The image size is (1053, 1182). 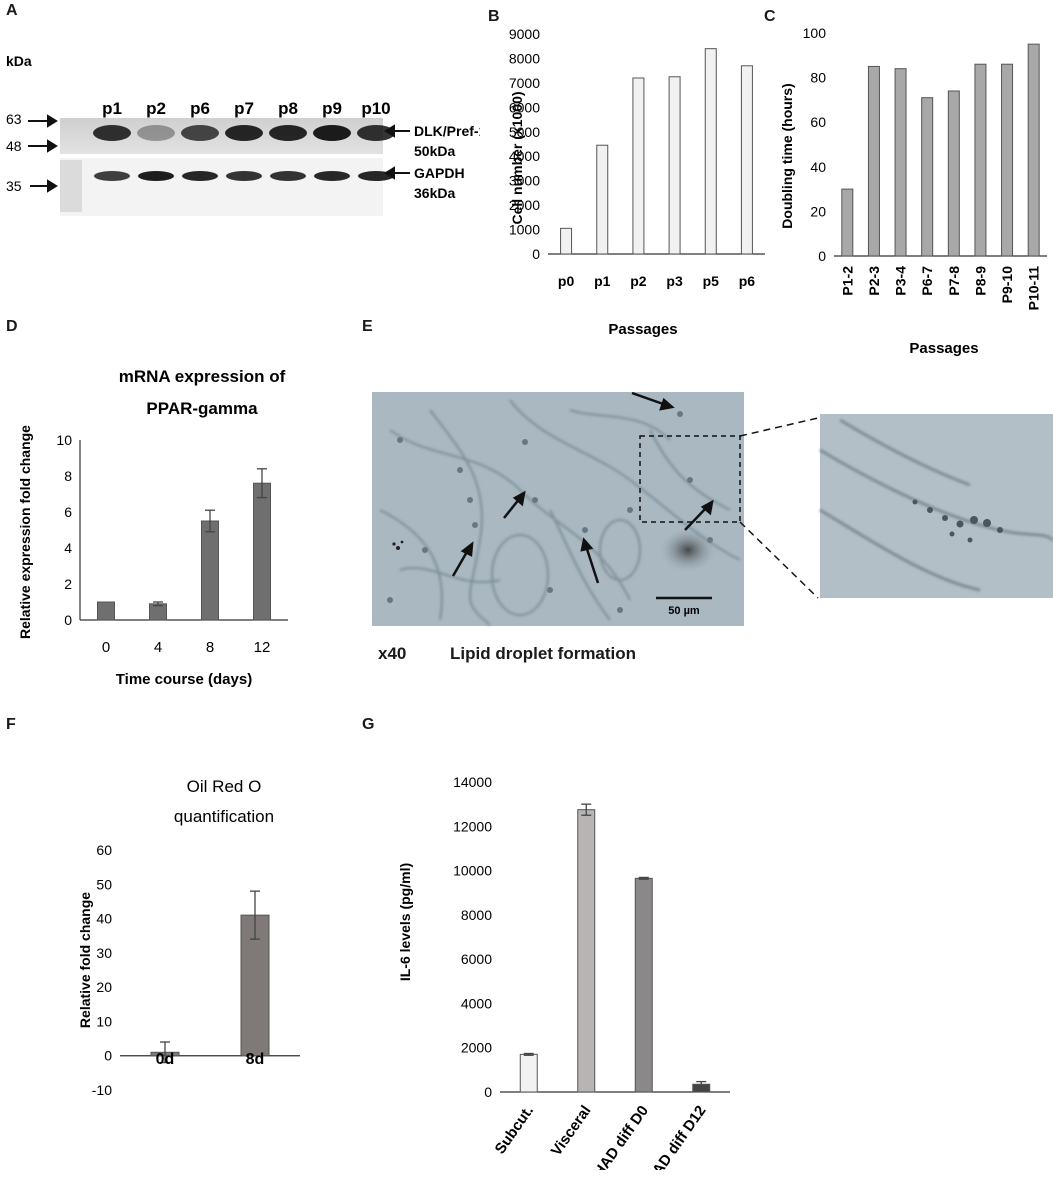 I want to click on chart-c-yticks: 0 20 40 60 80 100, so click(x=815, y=144).